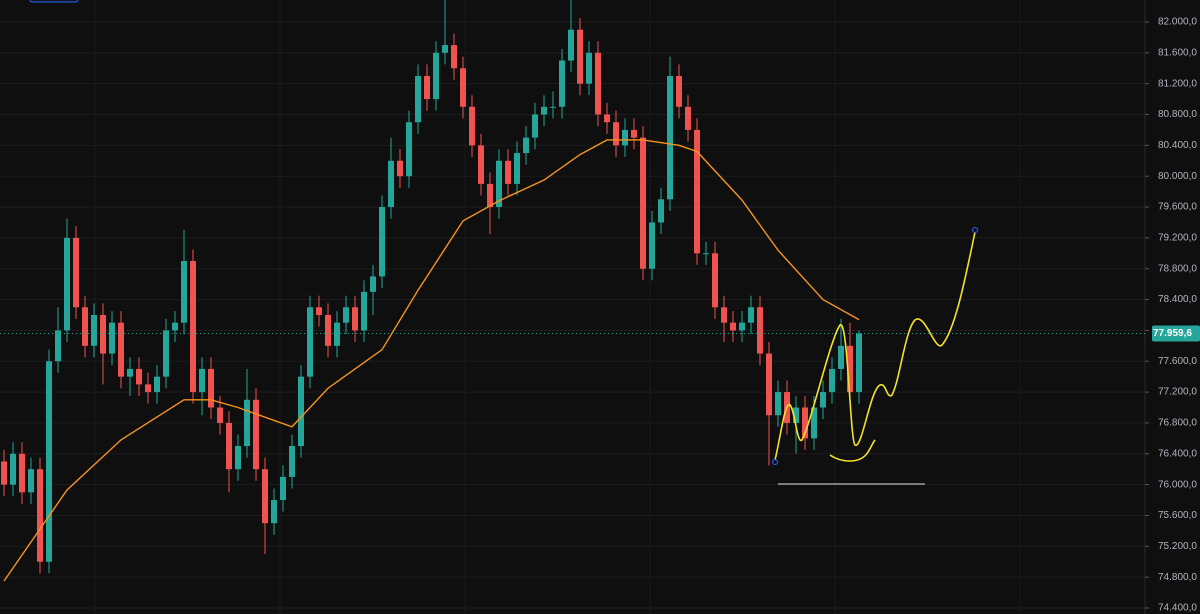 This screenshot has height=614, width=1200. Describe the element at coordinates (1177, 299) in the screenshot. I see `y-tick-label: 78.400,0` at that location.